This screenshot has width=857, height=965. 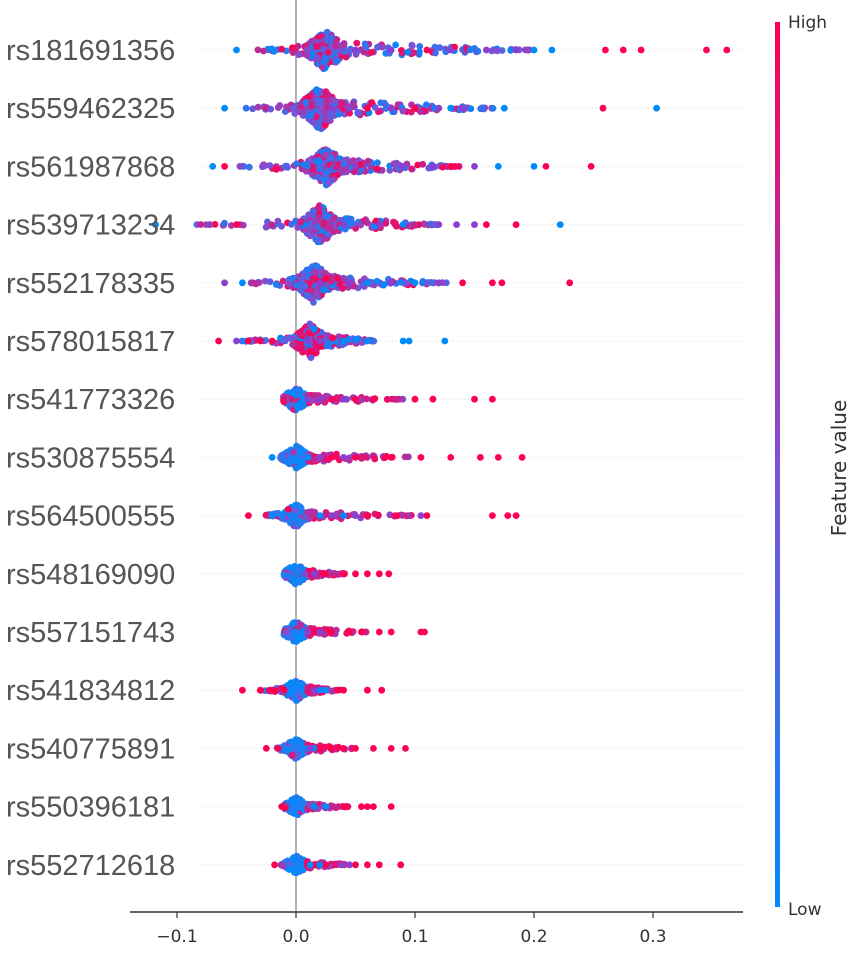 I want to click on feature-label: rs548169090, so click(x=90, y=575).